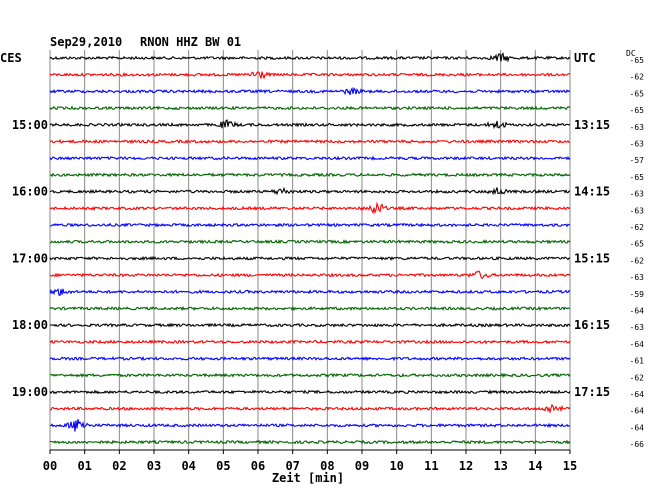  I want to click on left-hour-labels: 15:00 16:00 17:00 18:00 19:00, so click(30, 258).